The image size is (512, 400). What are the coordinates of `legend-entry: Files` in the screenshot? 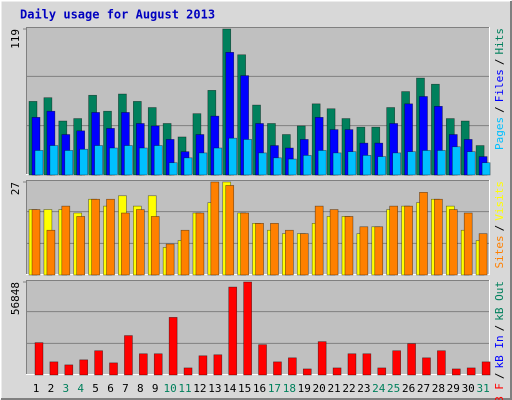 It's located at (499, 85).